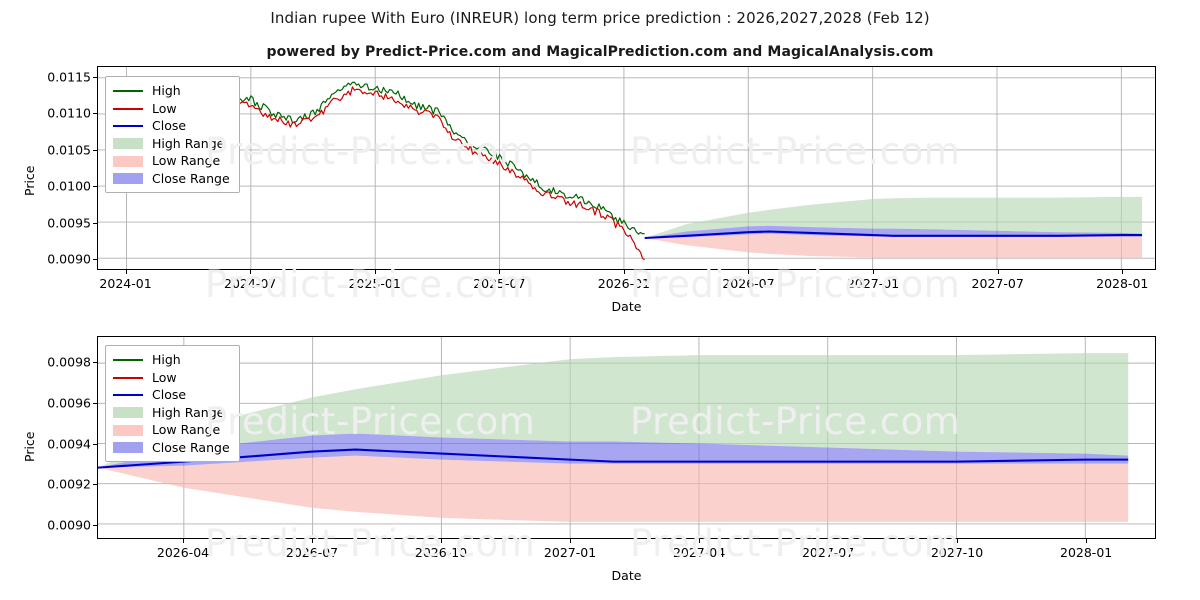 Image resolution: width=1200 pixels, height=600 pixels. What do you see at coordinates (183, 552) in the screenshot?
I see `x-tick-label: 2026-04` at bounding box center [183, 552].